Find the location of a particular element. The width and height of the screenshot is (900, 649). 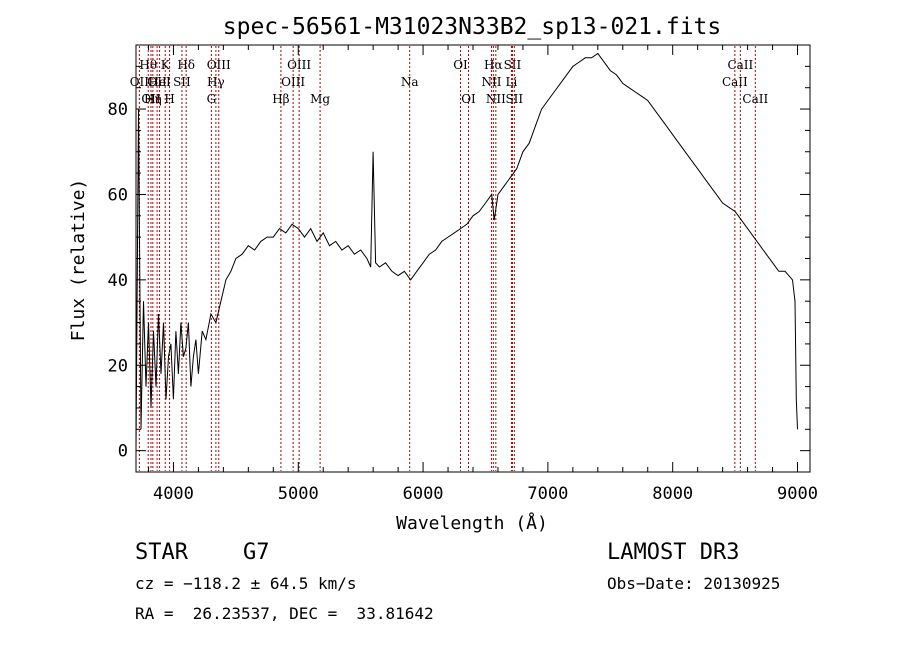

line-label-15: OIII is located at coordinates (299, 65).